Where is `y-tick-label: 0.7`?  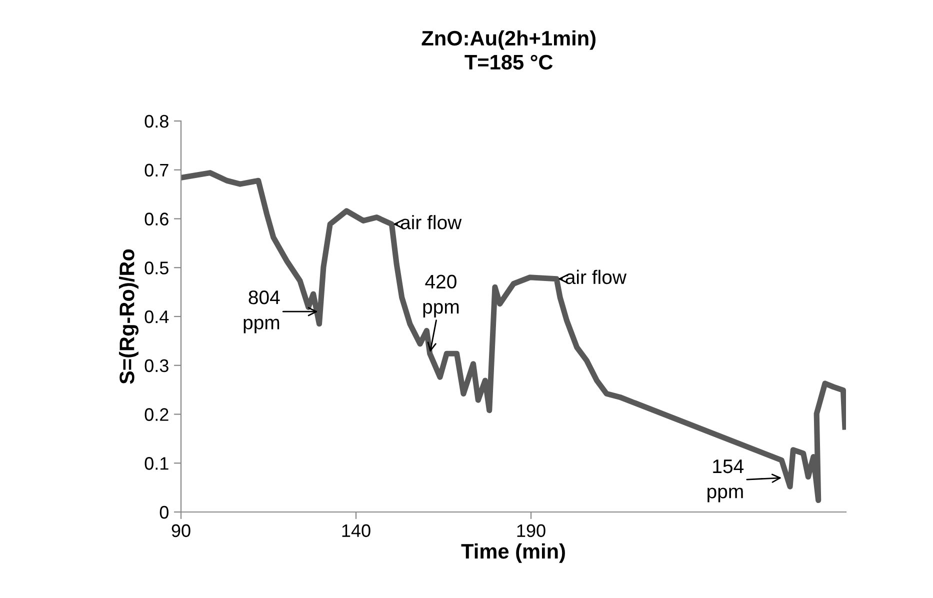 y-tick-label: 0.7 is located at coordinates (156, 170).